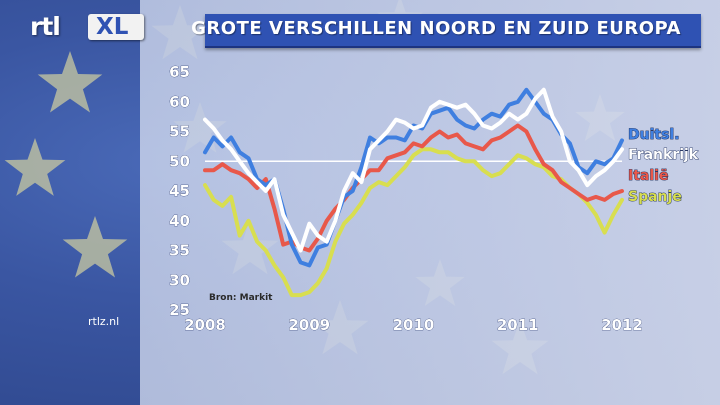 This screenshot has height=405, width=720. Describe the element at coordinates (518, 325) in the screenshot. I see `x-tick-label: 2011` at that location.